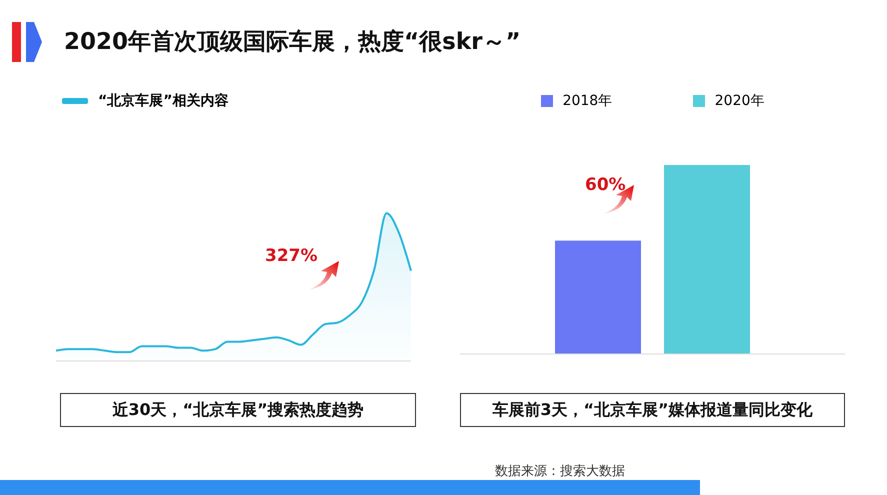 The width and height of the screenshot is (887, 495). I want to click on legend-label: 2020年, so click(739, 101).